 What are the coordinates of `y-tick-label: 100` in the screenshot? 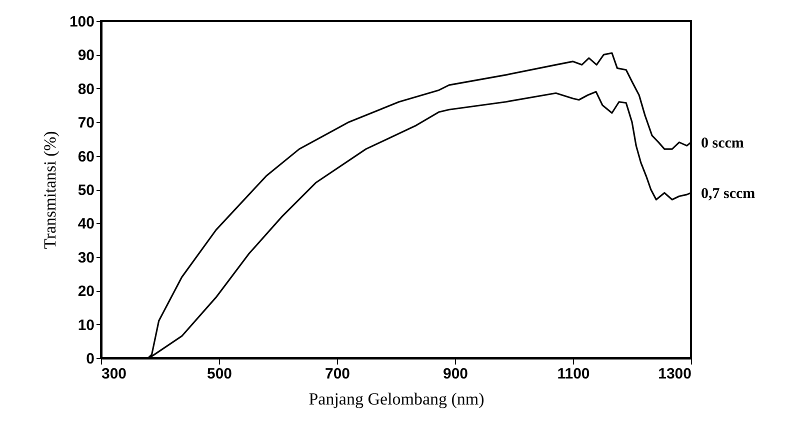 It's located at (81, 22).